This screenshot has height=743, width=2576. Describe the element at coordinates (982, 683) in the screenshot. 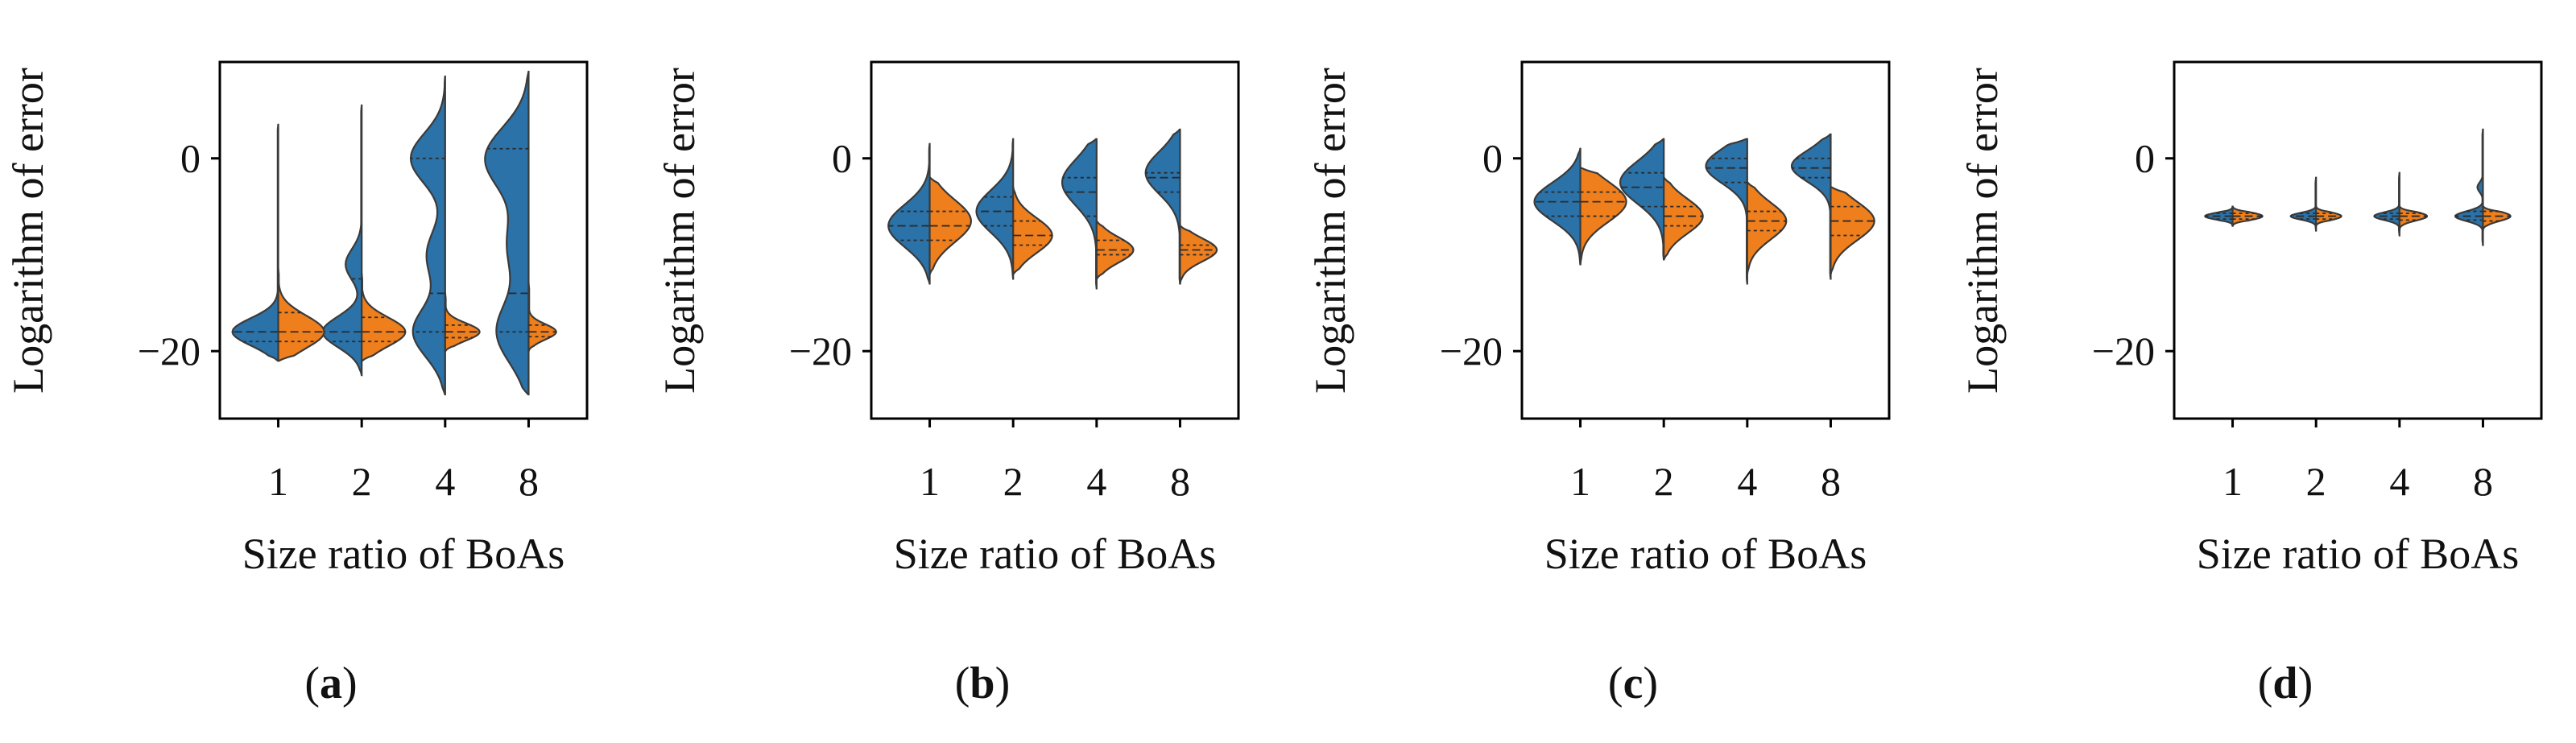

I see `panel-caption: (b)` at that location.